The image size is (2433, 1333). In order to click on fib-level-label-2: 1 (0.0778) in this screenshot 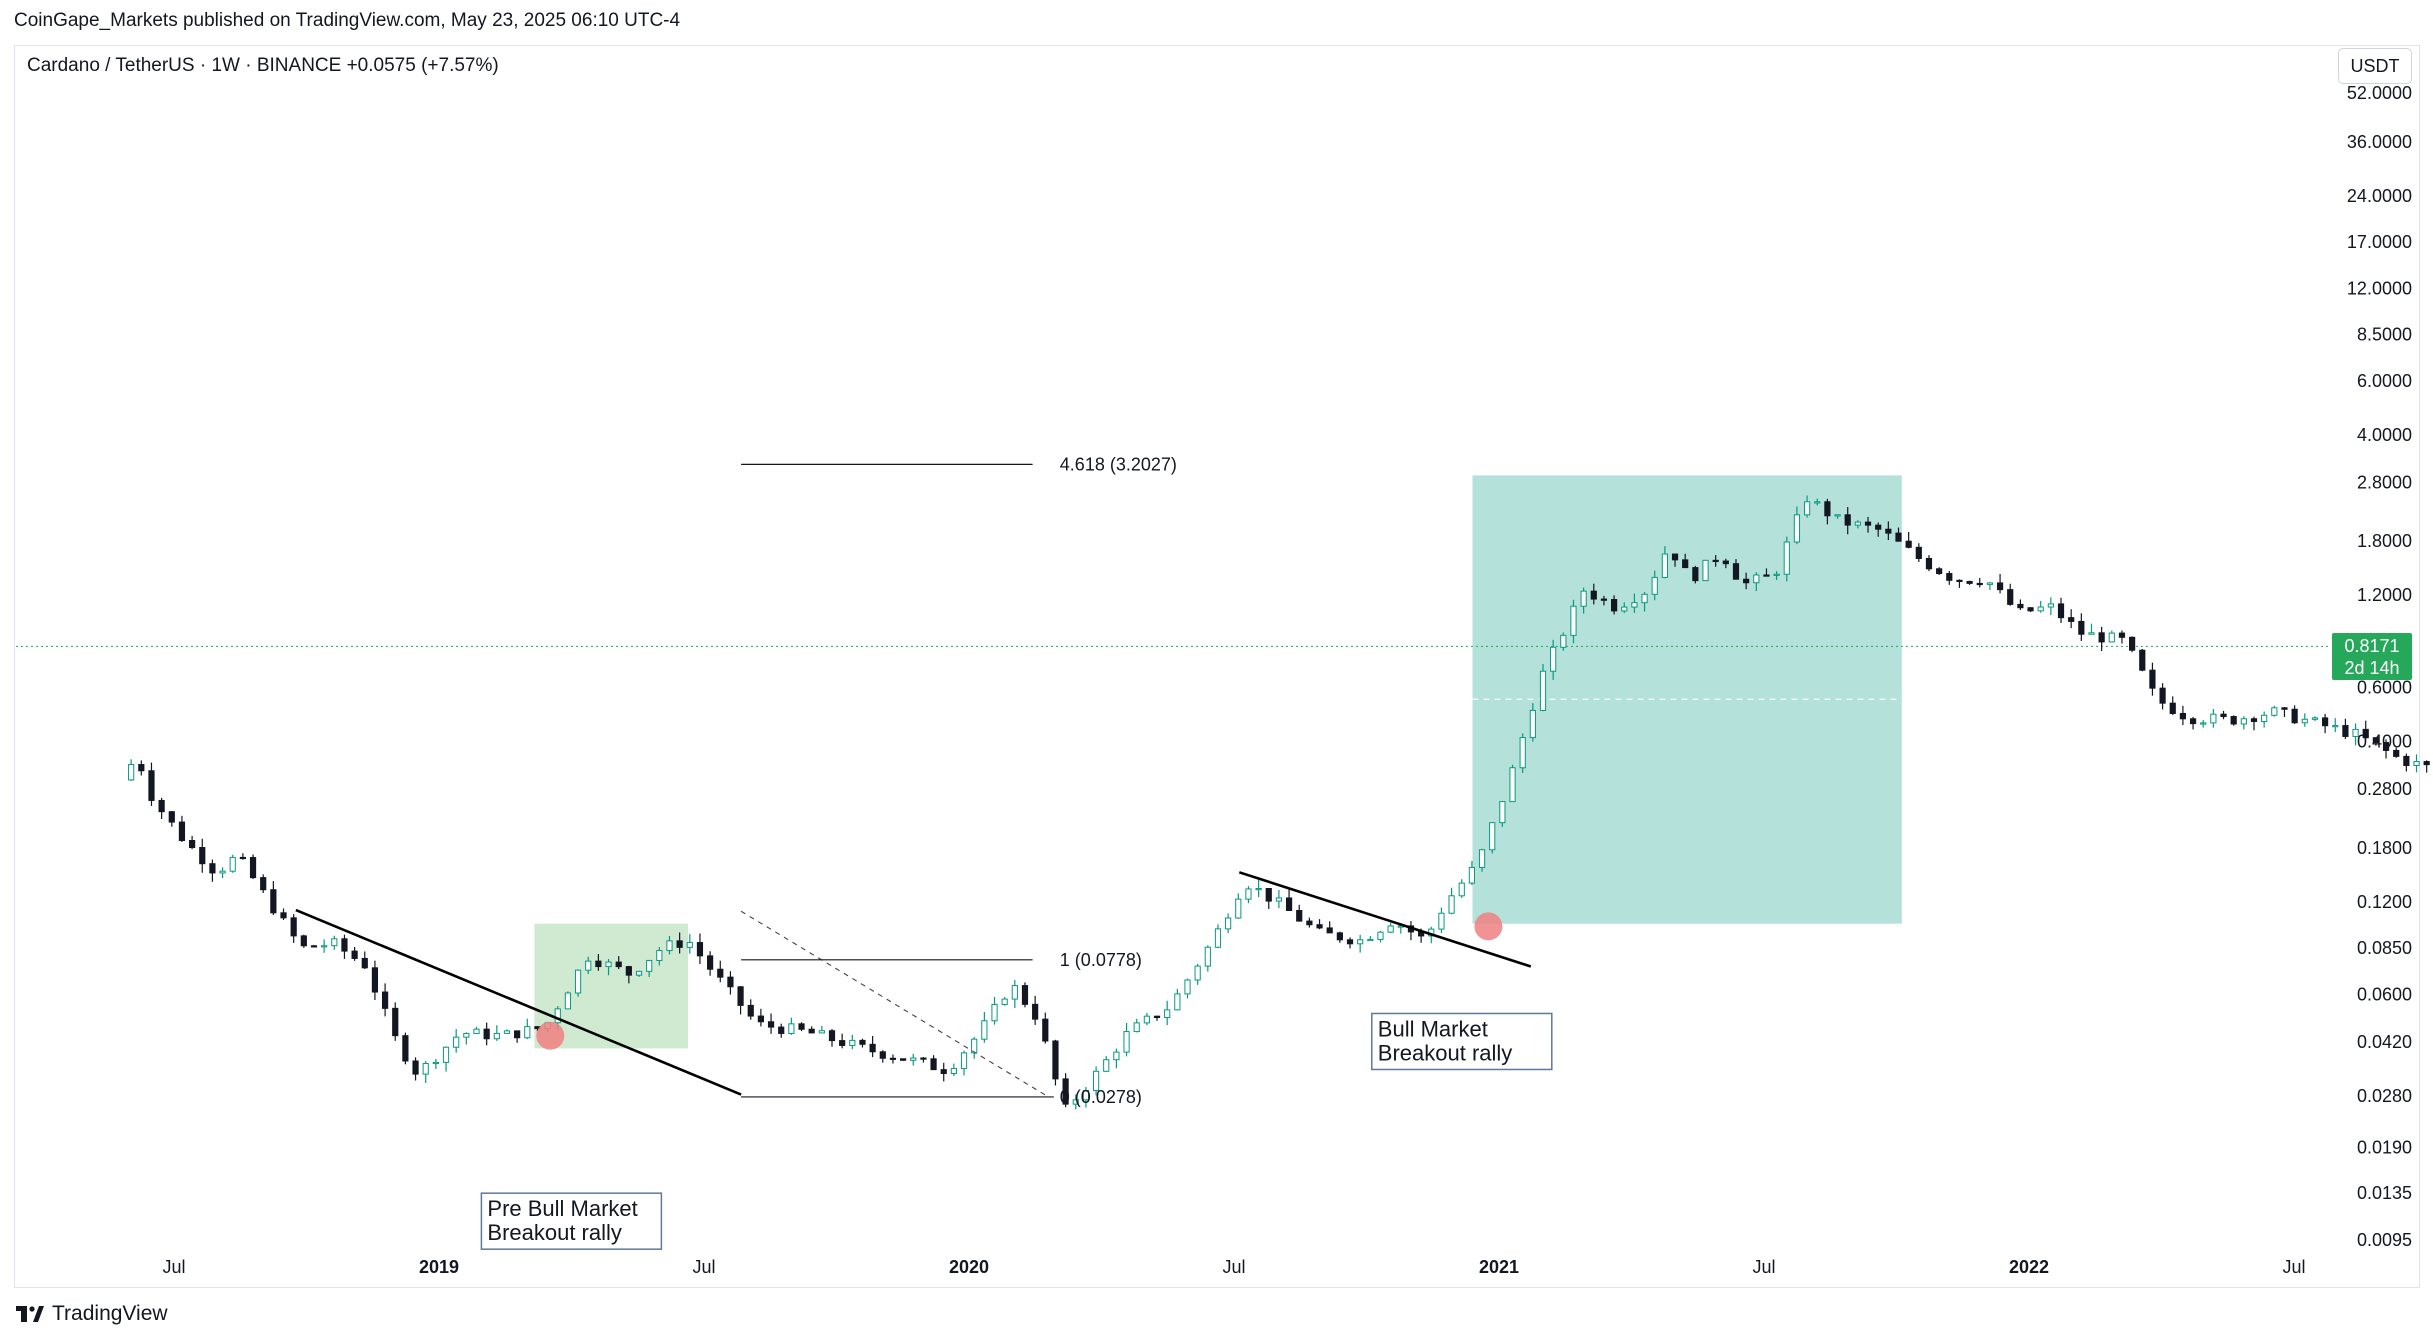, I will do `click(1101, 960)`.